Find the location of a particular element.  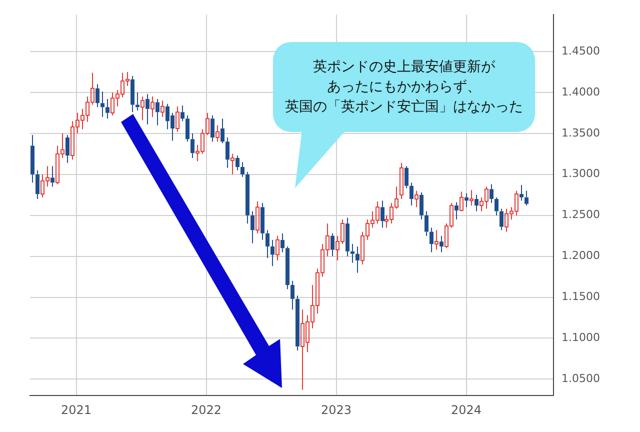

y-tick-label: 1.1500 is located at coordinates (581, 297).